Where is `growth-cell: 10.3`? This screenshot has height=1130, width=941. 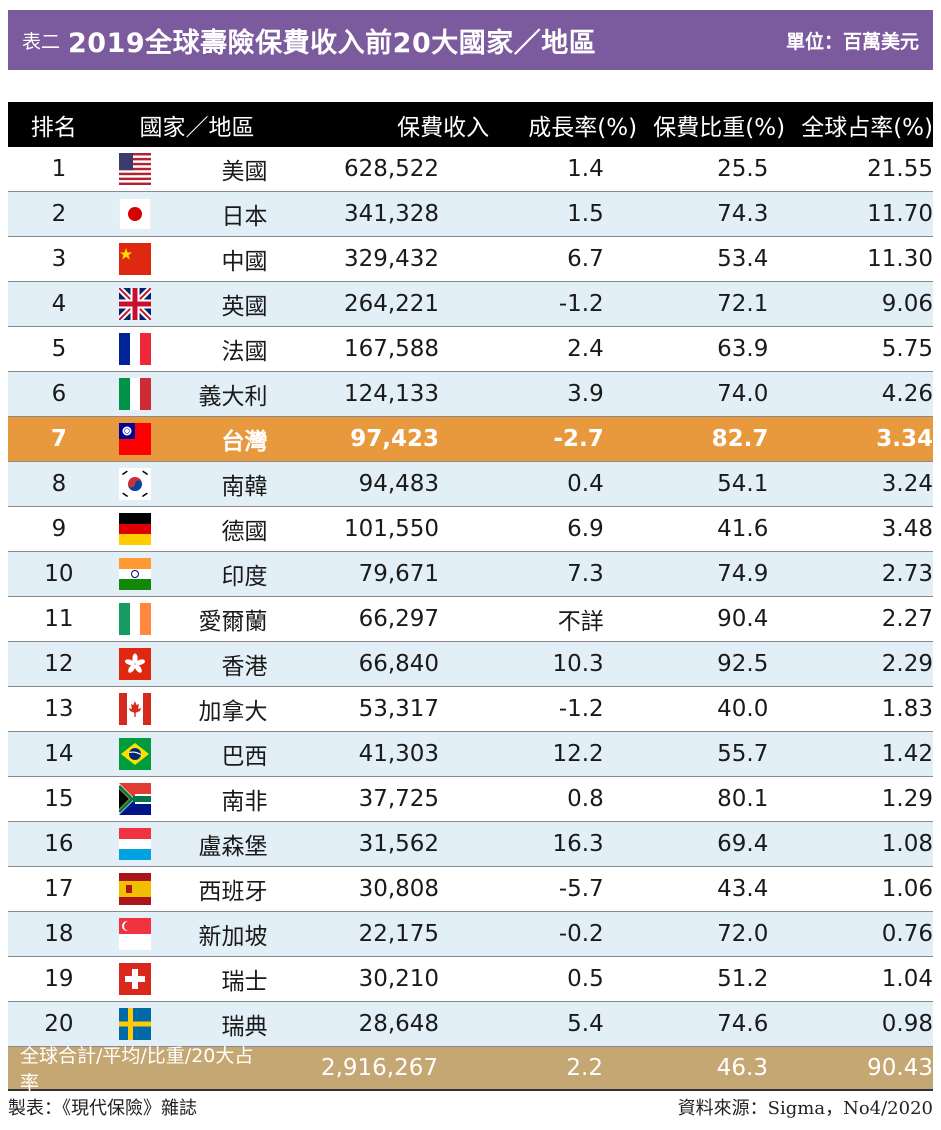
growth-cell: 10.3 is located at coordinates (578, 664).